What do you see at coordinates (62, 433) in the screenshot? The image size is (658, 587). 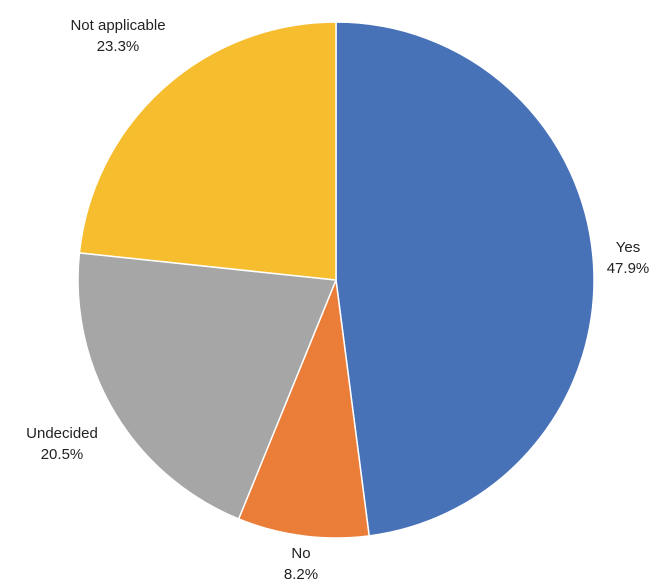 I see `slice-label-undecided: Undecided` at bounding box center [62, 433].